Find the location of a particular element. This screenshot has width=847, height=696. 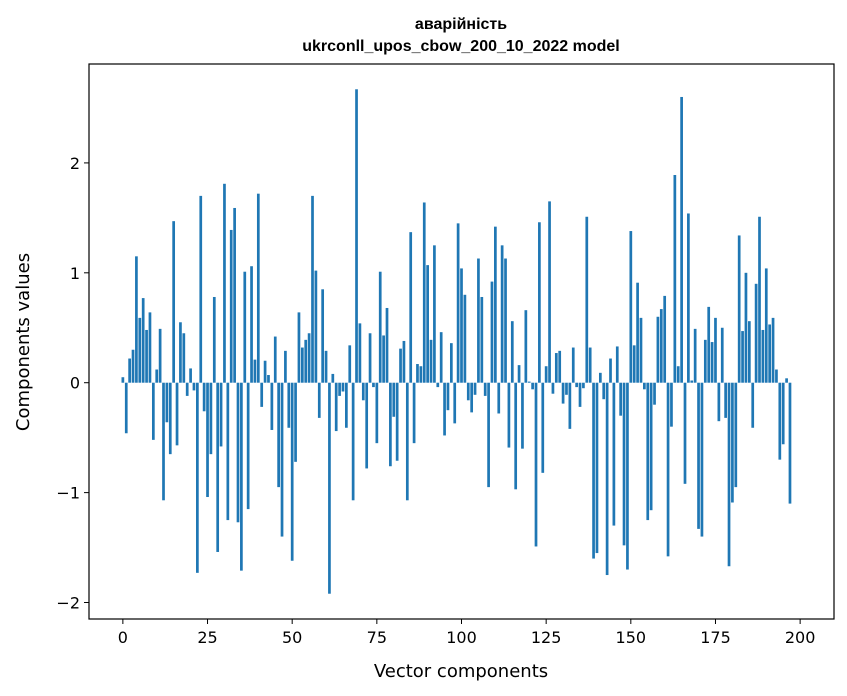

x-axis-ticks: 0 25 50 75 100 125 150 175 200 is located at coordinates (466, 633).